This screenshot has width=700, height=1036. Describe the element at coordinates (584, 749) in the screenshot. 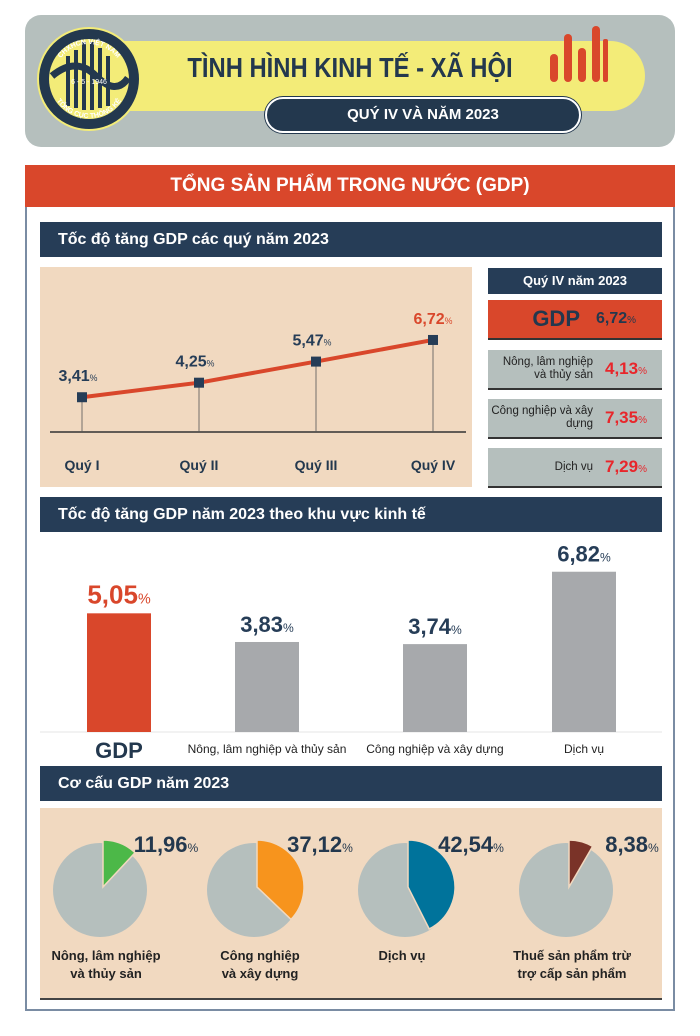

I see `bar-category-label: Dịch vụ` at that location.